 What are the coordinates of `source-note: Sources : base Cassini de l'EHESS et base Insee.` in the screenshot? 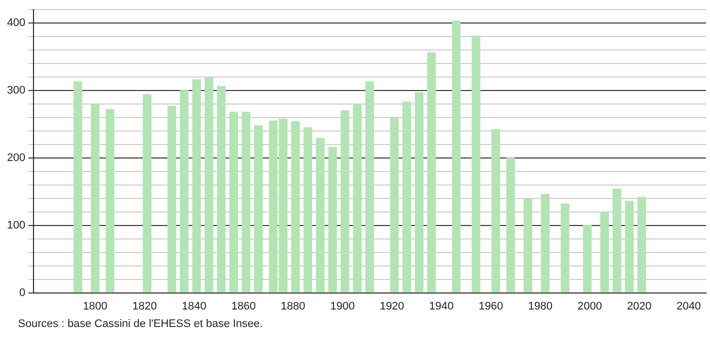 It's located at (141, 324).